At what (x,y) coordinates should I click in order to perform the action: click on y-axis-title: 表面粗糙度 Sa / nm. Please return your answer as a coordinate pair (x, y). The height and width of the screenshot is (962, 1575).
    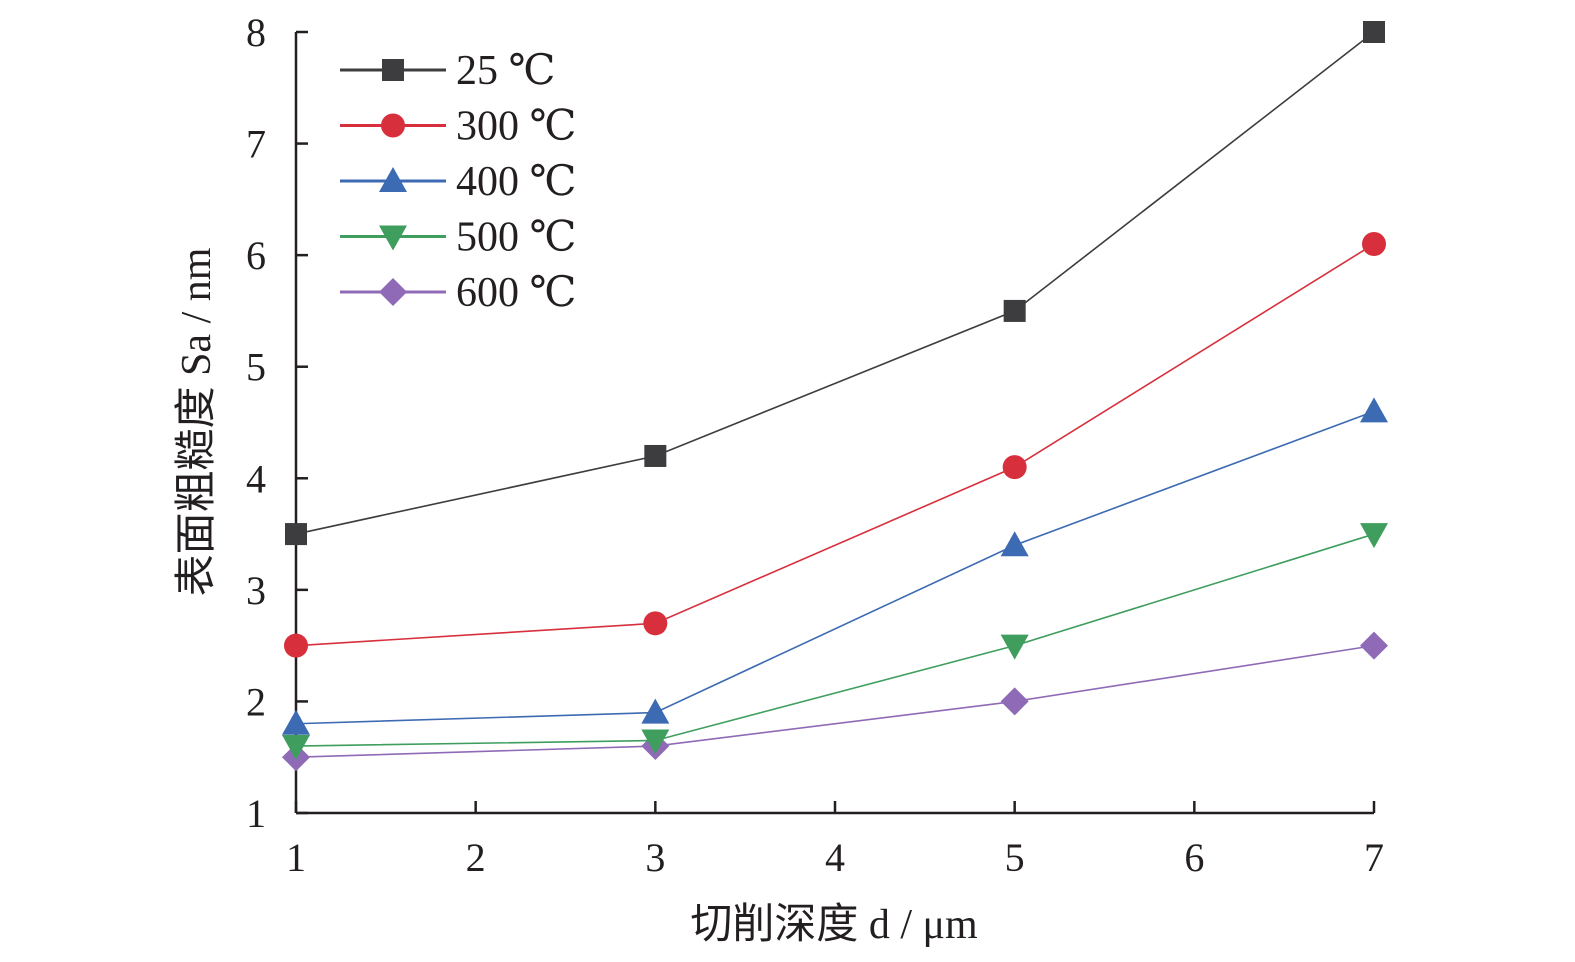
    Looking at the image, I should click on (197, 421).